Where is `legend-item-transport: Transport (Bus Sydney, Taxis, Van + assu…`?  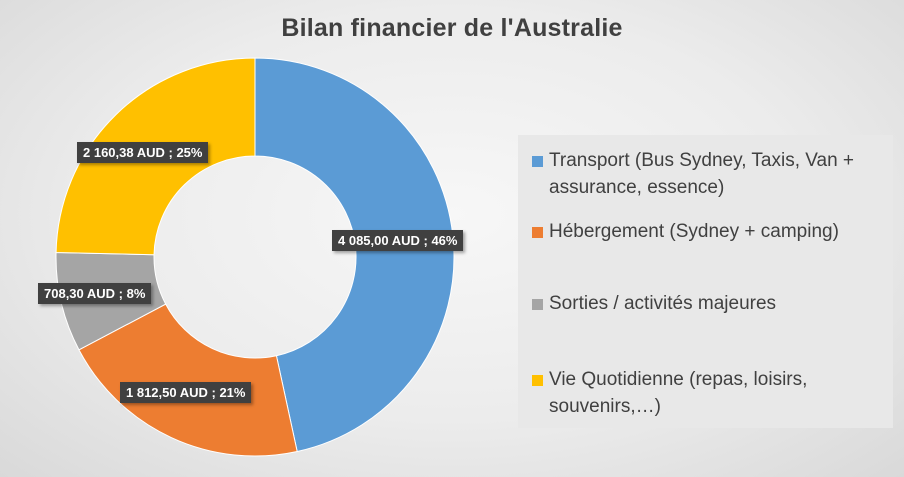 legend-item-transport: Transport (Bus Sydney, Taxis, Van + assu… is located at coordinates (707, 174).